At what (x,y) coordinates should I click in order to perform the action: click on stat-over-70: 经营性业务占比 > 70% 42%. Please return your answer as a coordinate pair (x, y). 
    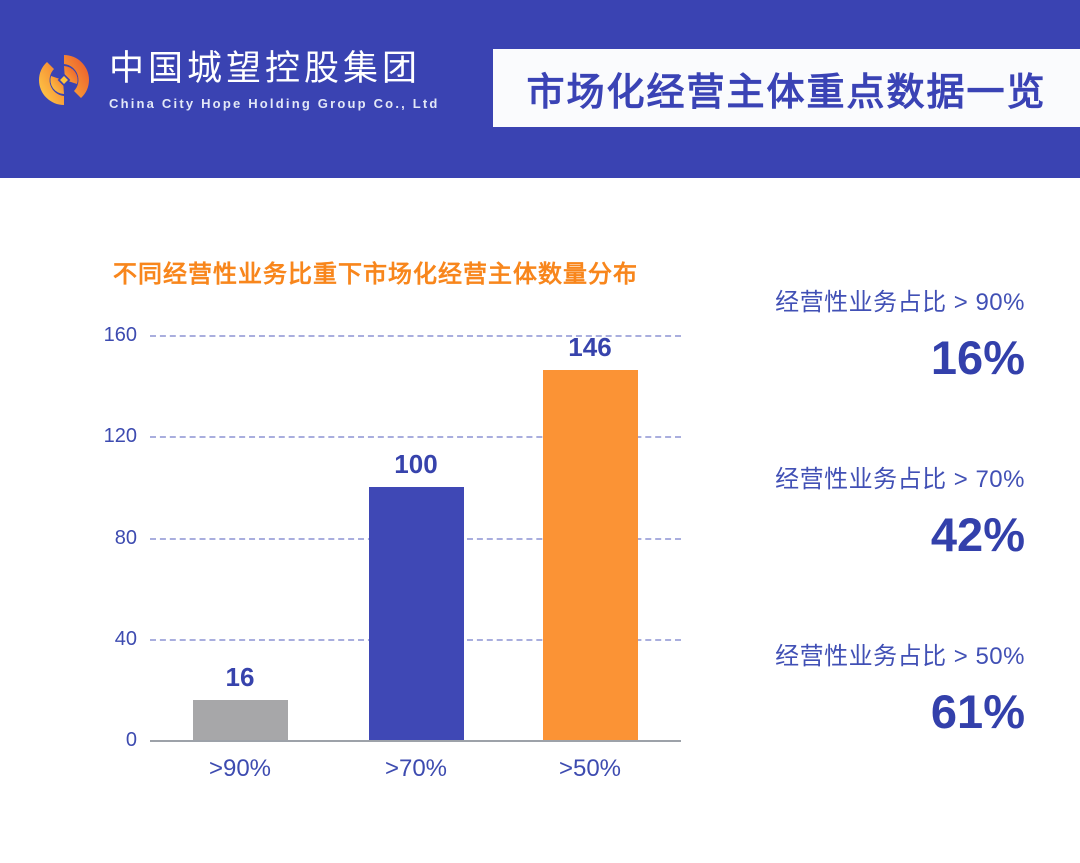
    Looking at the image, I should click on (835, 512).